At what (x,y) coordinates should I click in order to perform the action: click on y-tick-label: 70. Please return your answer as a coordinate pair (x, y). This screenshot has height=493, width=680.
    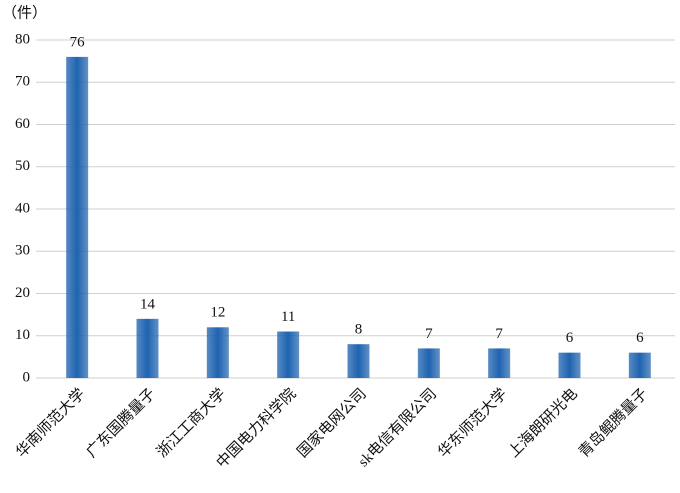
    Looking at the image, I should click on (22, 82).